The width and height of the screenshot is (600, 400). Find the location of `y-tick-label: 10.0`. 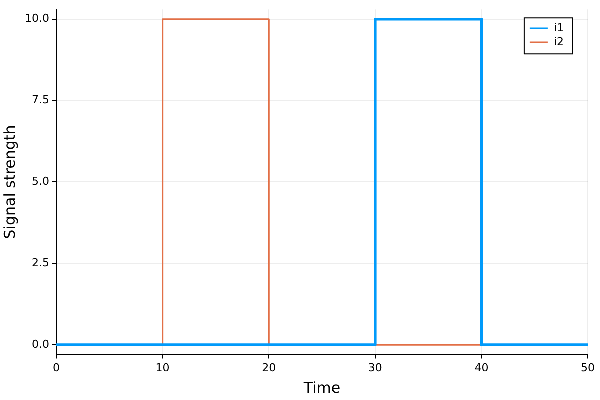

y-tick-label: 10.0 is located at coordinates (37, 19).